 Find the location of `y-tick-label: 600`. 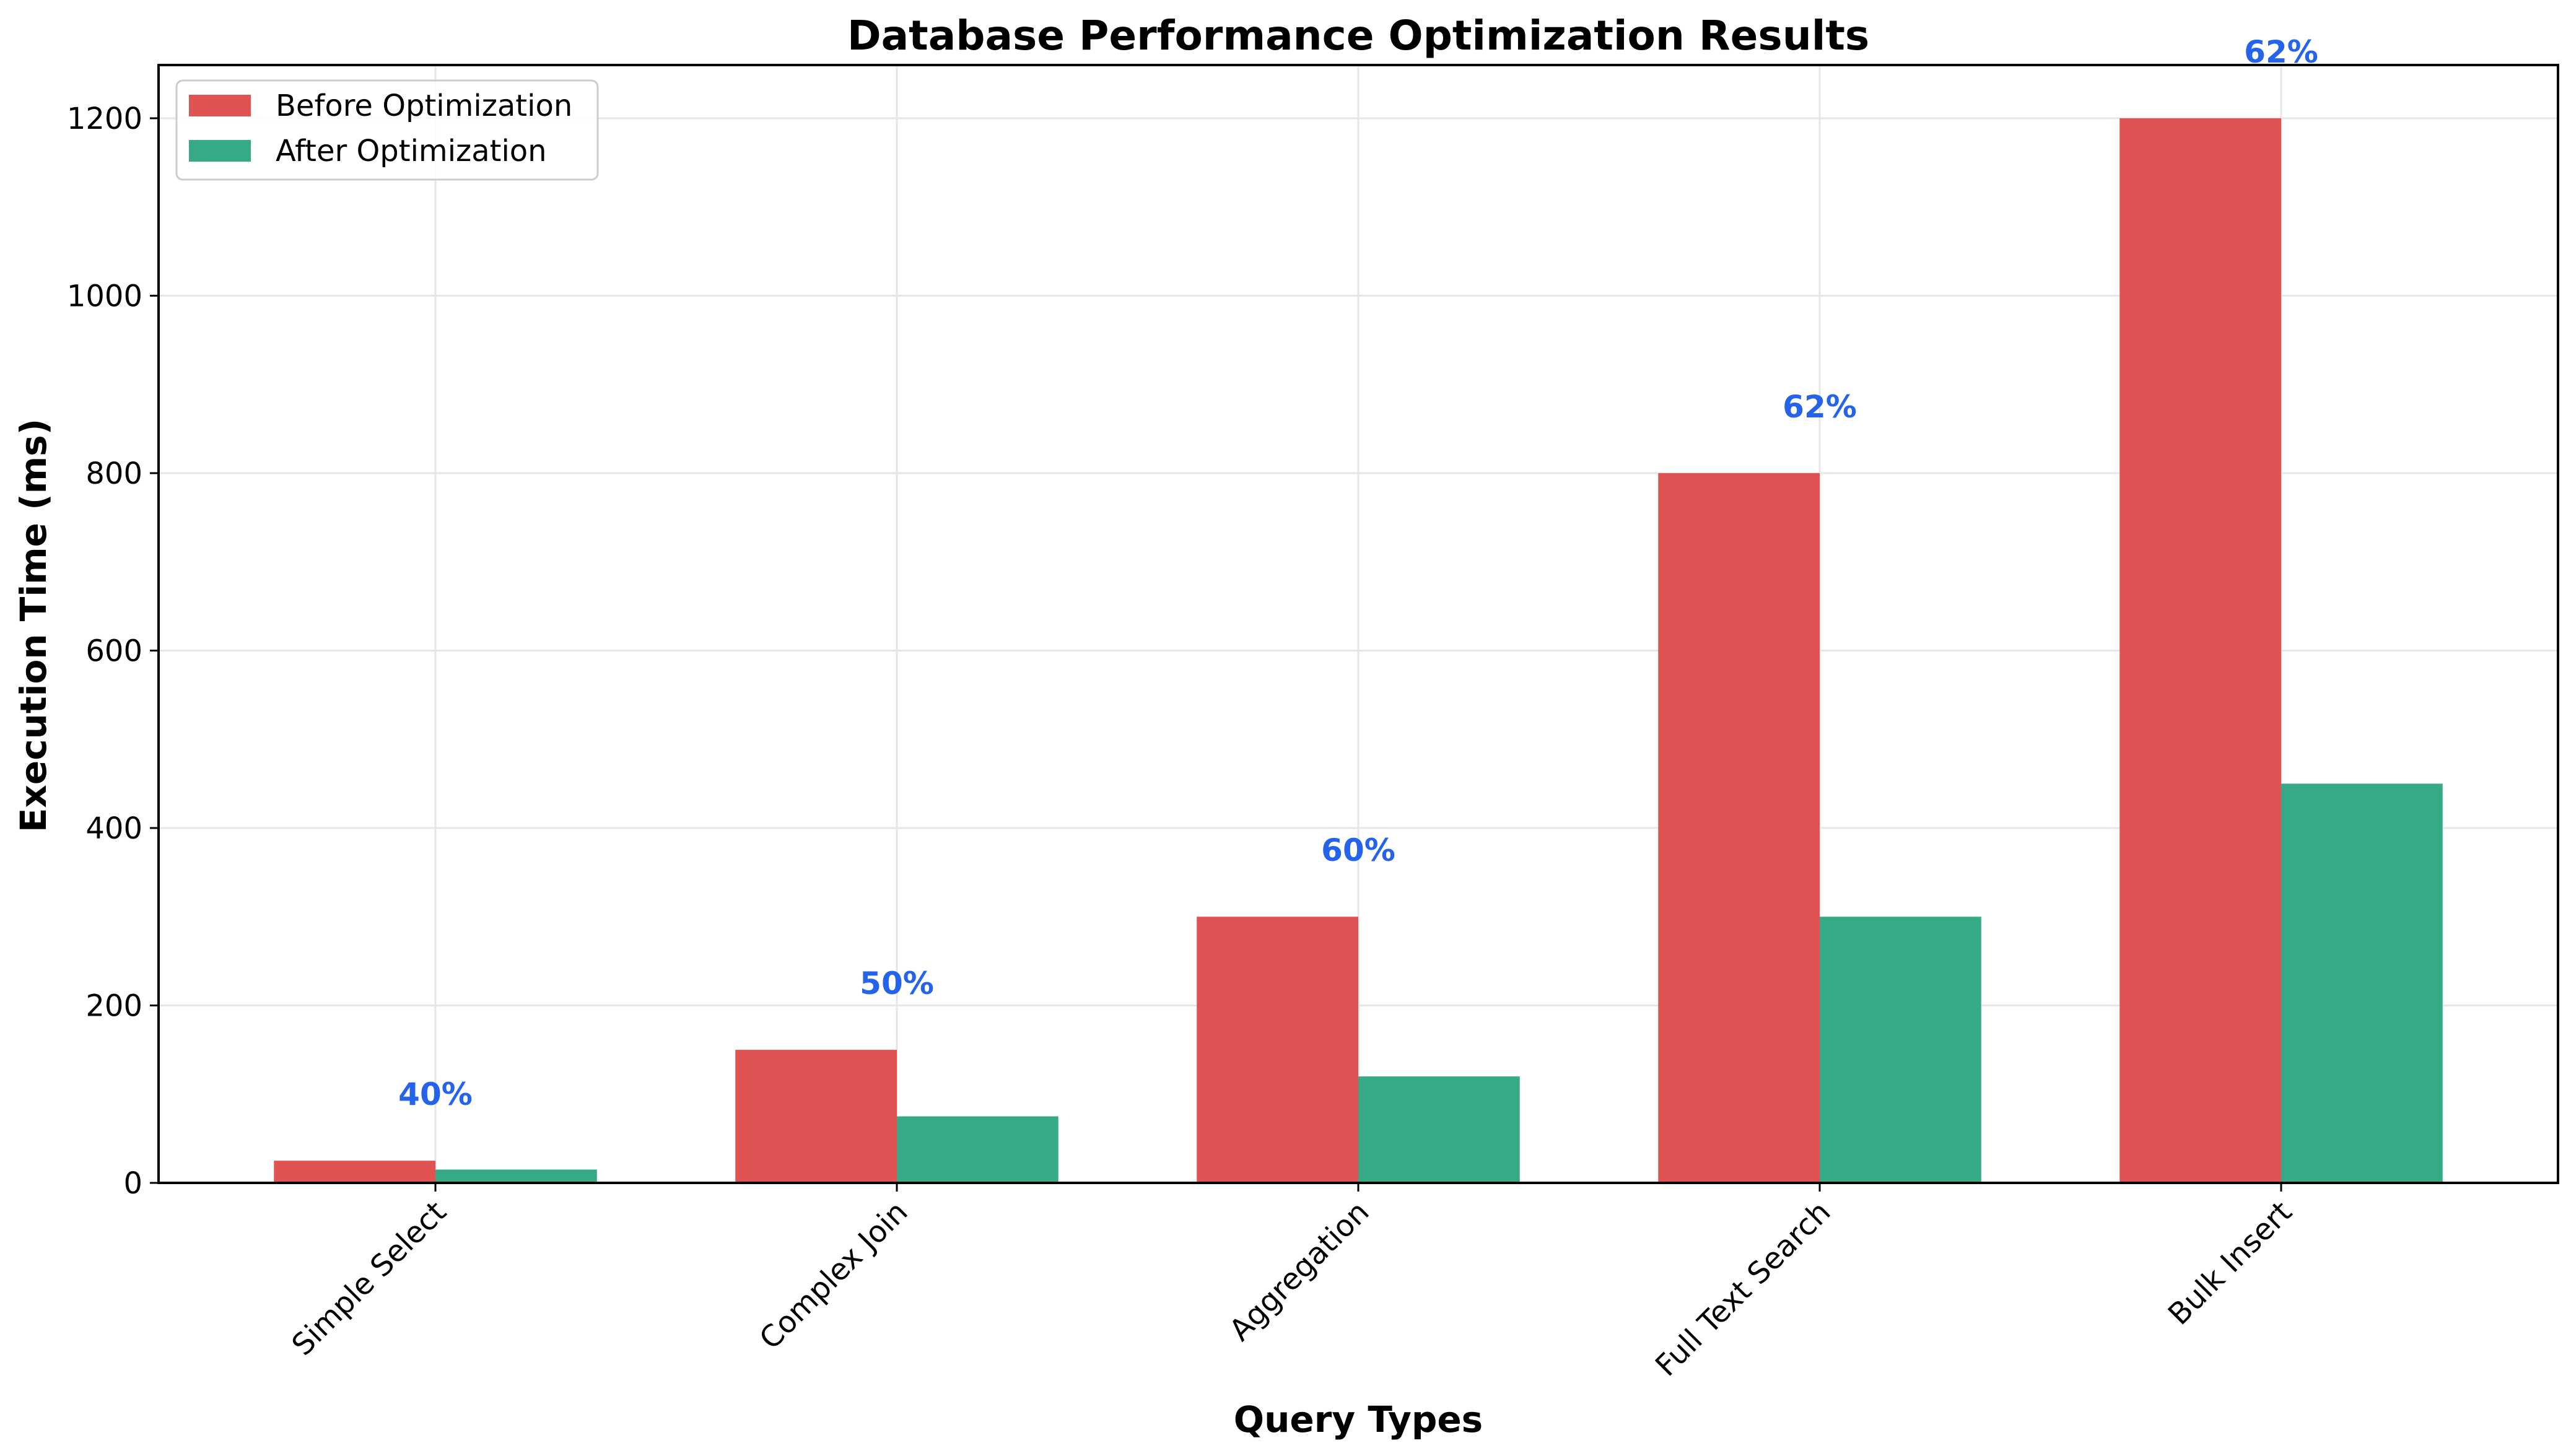

y-tick-label: 600 is located at coordinates (113, 651).